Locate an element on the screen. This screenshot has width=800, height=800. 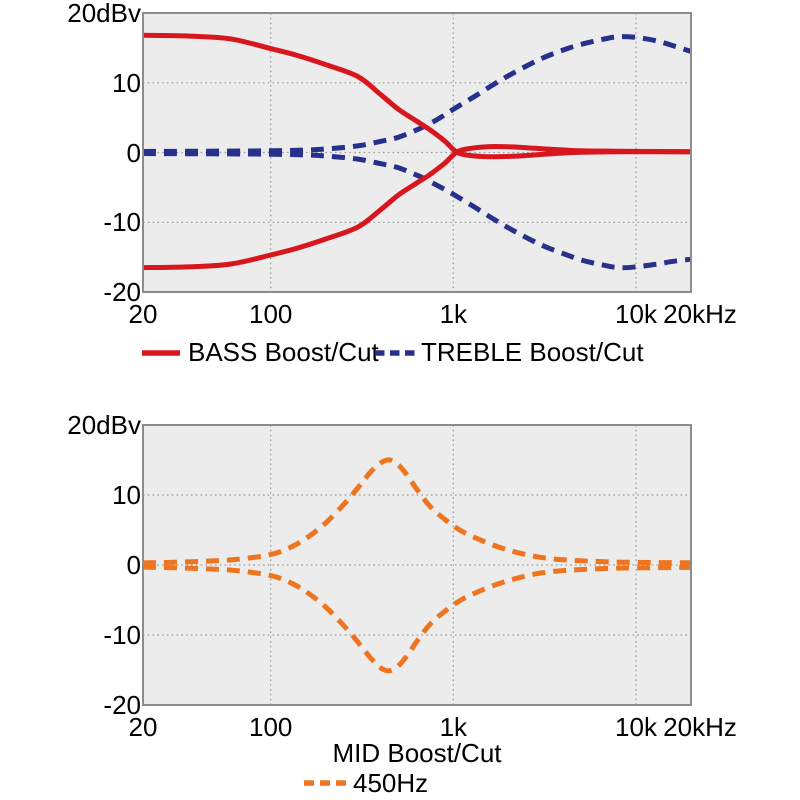
treble-legend-line-sample is located at coordinates (396, 353).